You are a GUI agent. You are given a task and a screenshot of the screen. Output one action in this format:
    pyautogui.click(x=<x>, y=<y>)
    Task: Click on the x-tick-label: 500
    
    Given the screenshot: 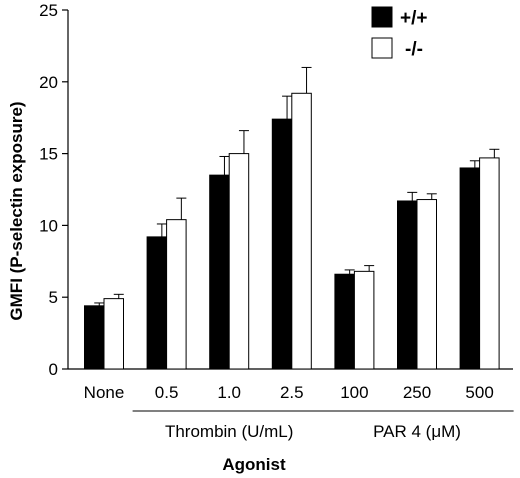 What is the action you would take?
    pyautogui.click(x=479, y=392)
    